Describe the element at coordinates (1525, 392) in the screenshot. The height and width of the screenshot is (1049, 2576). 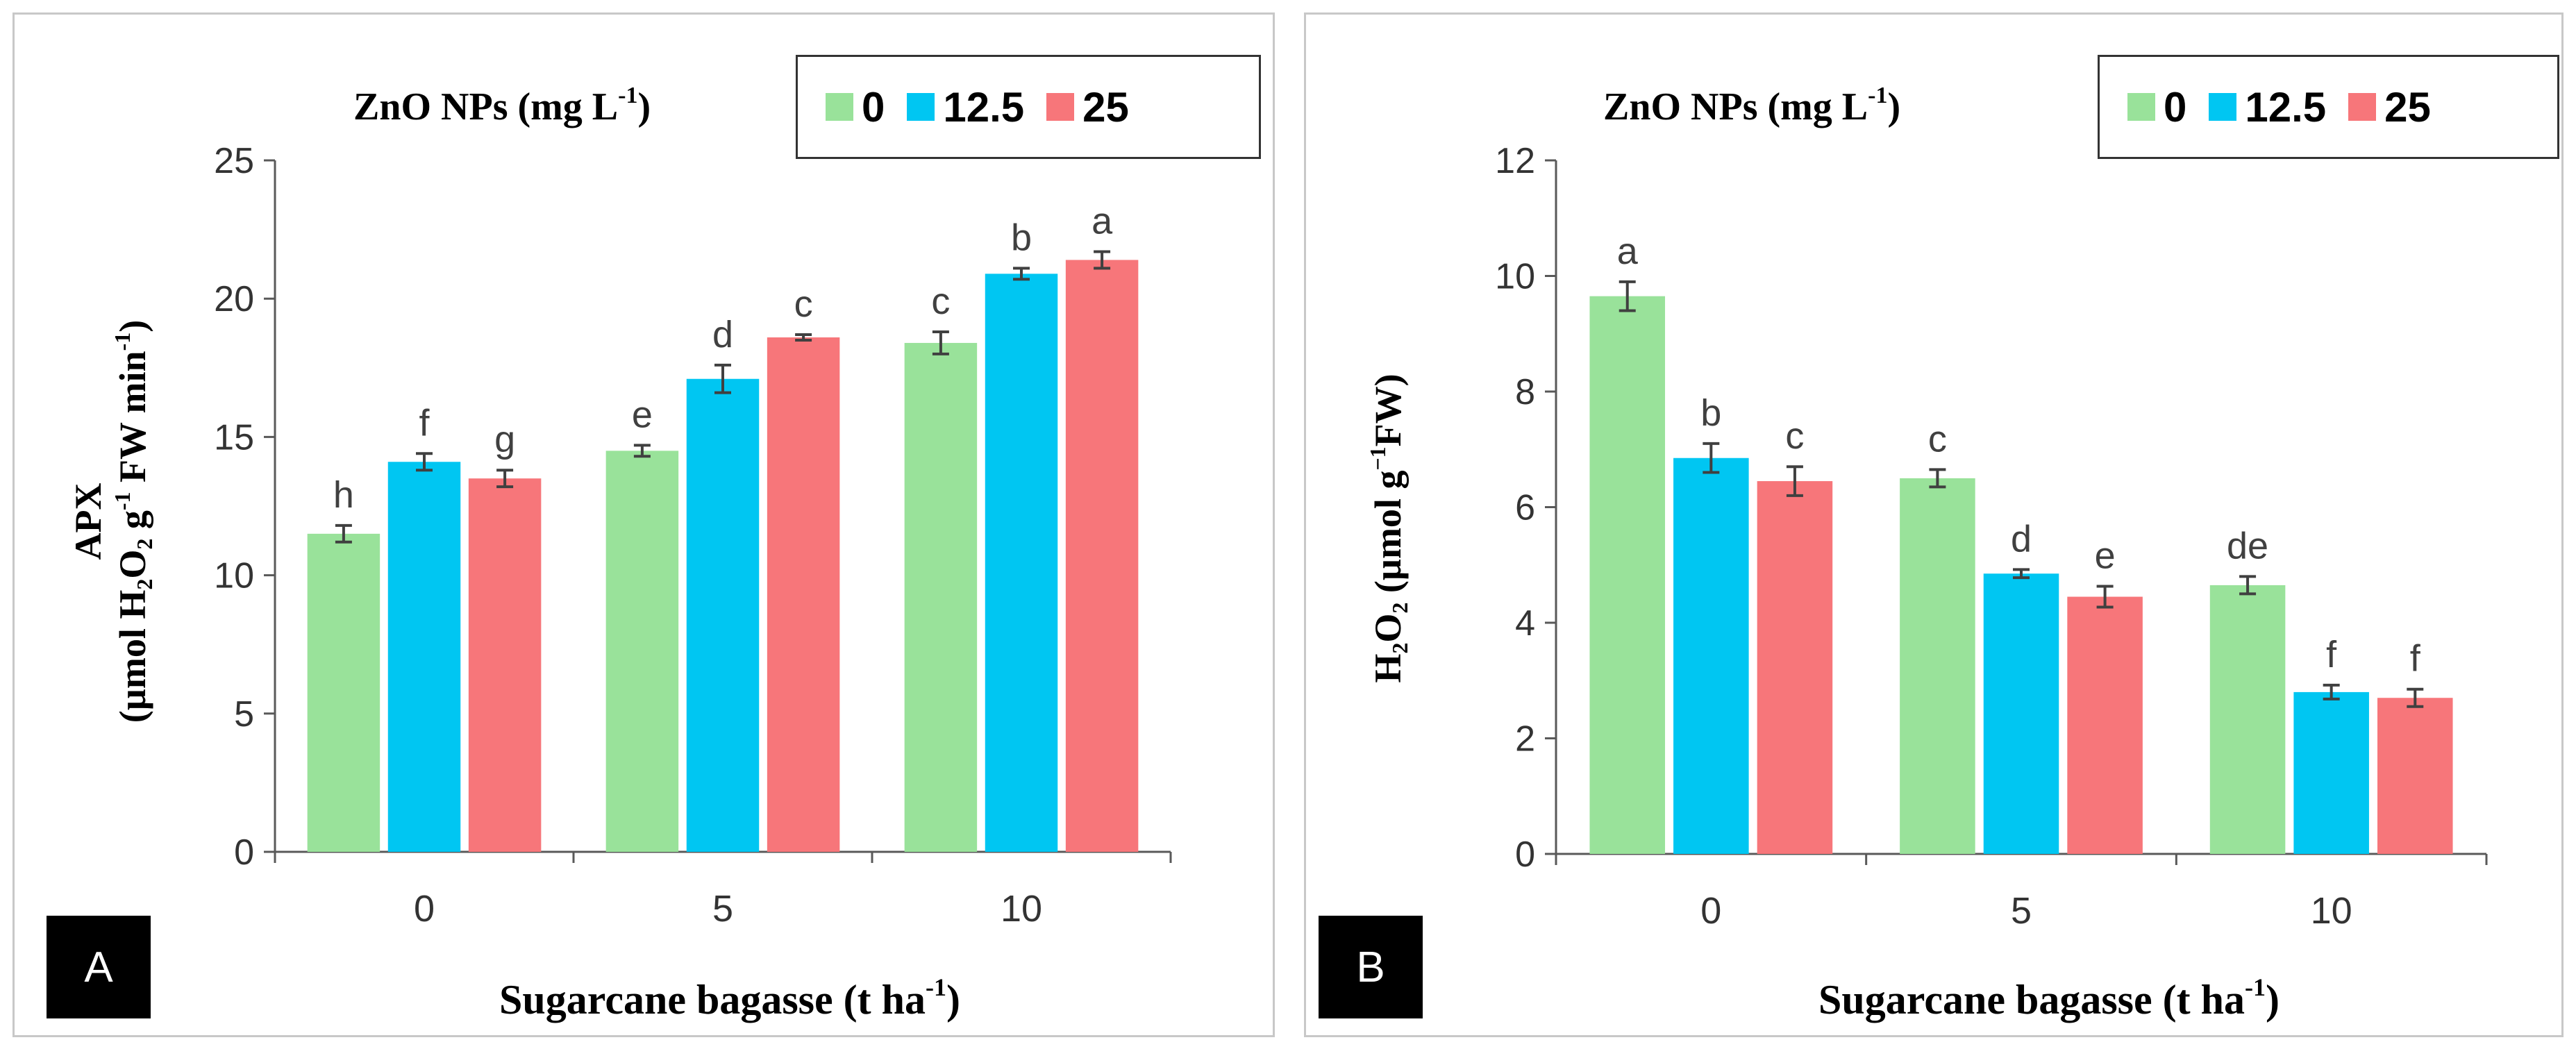
I see `chart-b-y-tick-label: 8` at that location.